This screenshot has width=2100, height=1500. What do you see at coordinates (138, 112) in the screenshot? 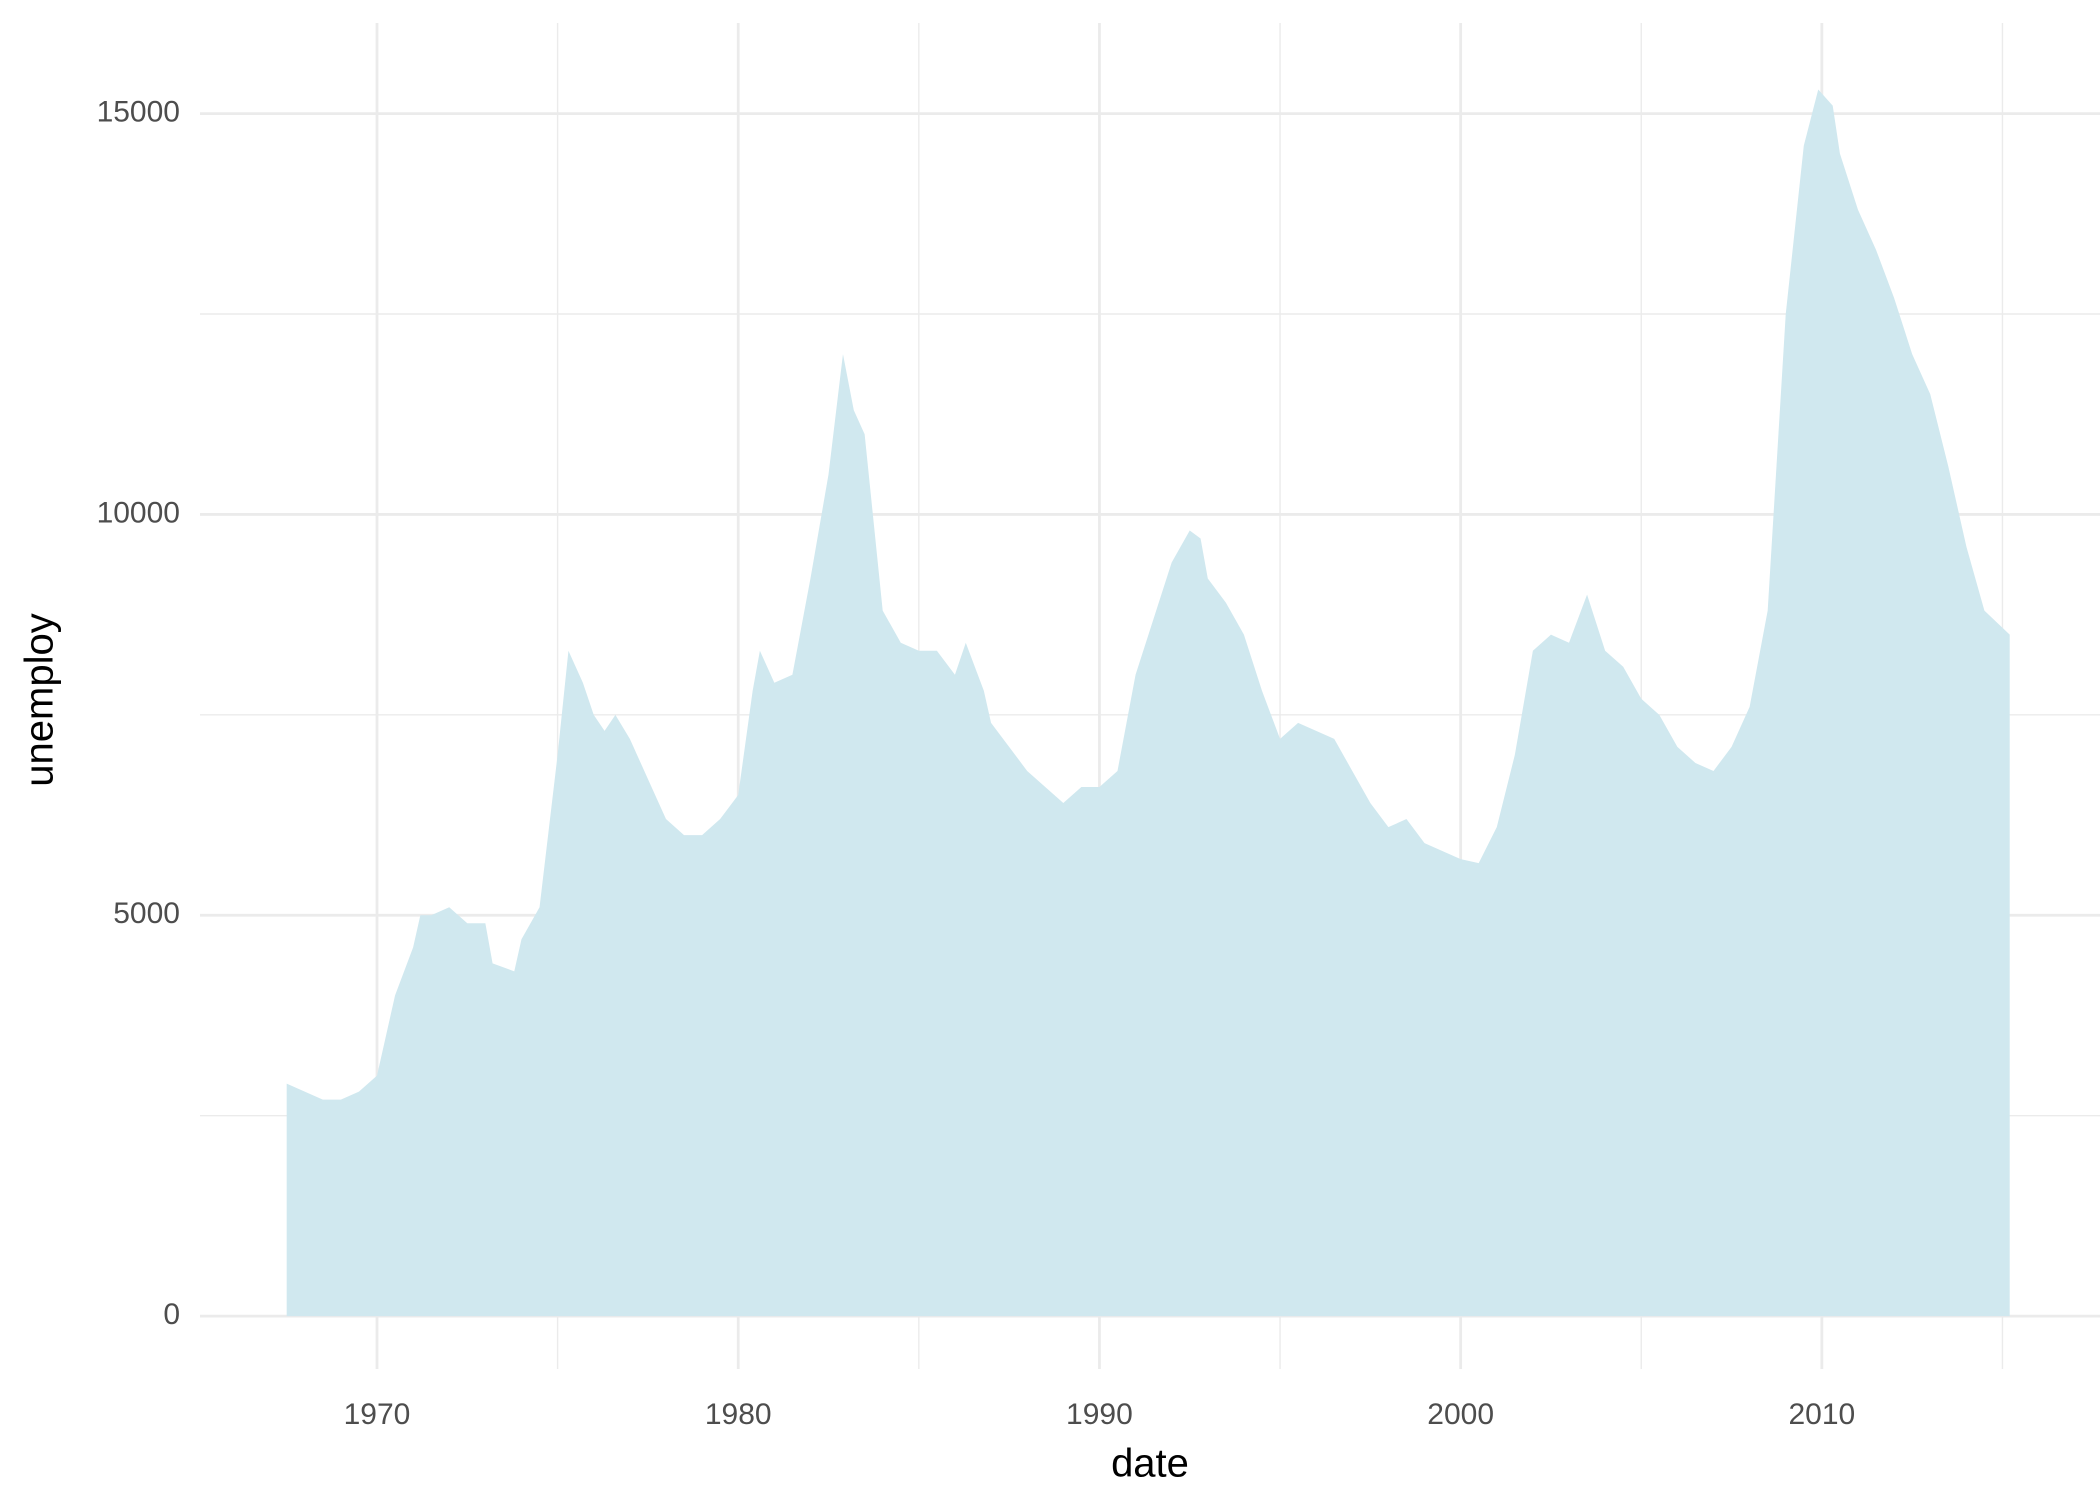
I see `y-tick-label: 15000` at bounding box center [138, 112].